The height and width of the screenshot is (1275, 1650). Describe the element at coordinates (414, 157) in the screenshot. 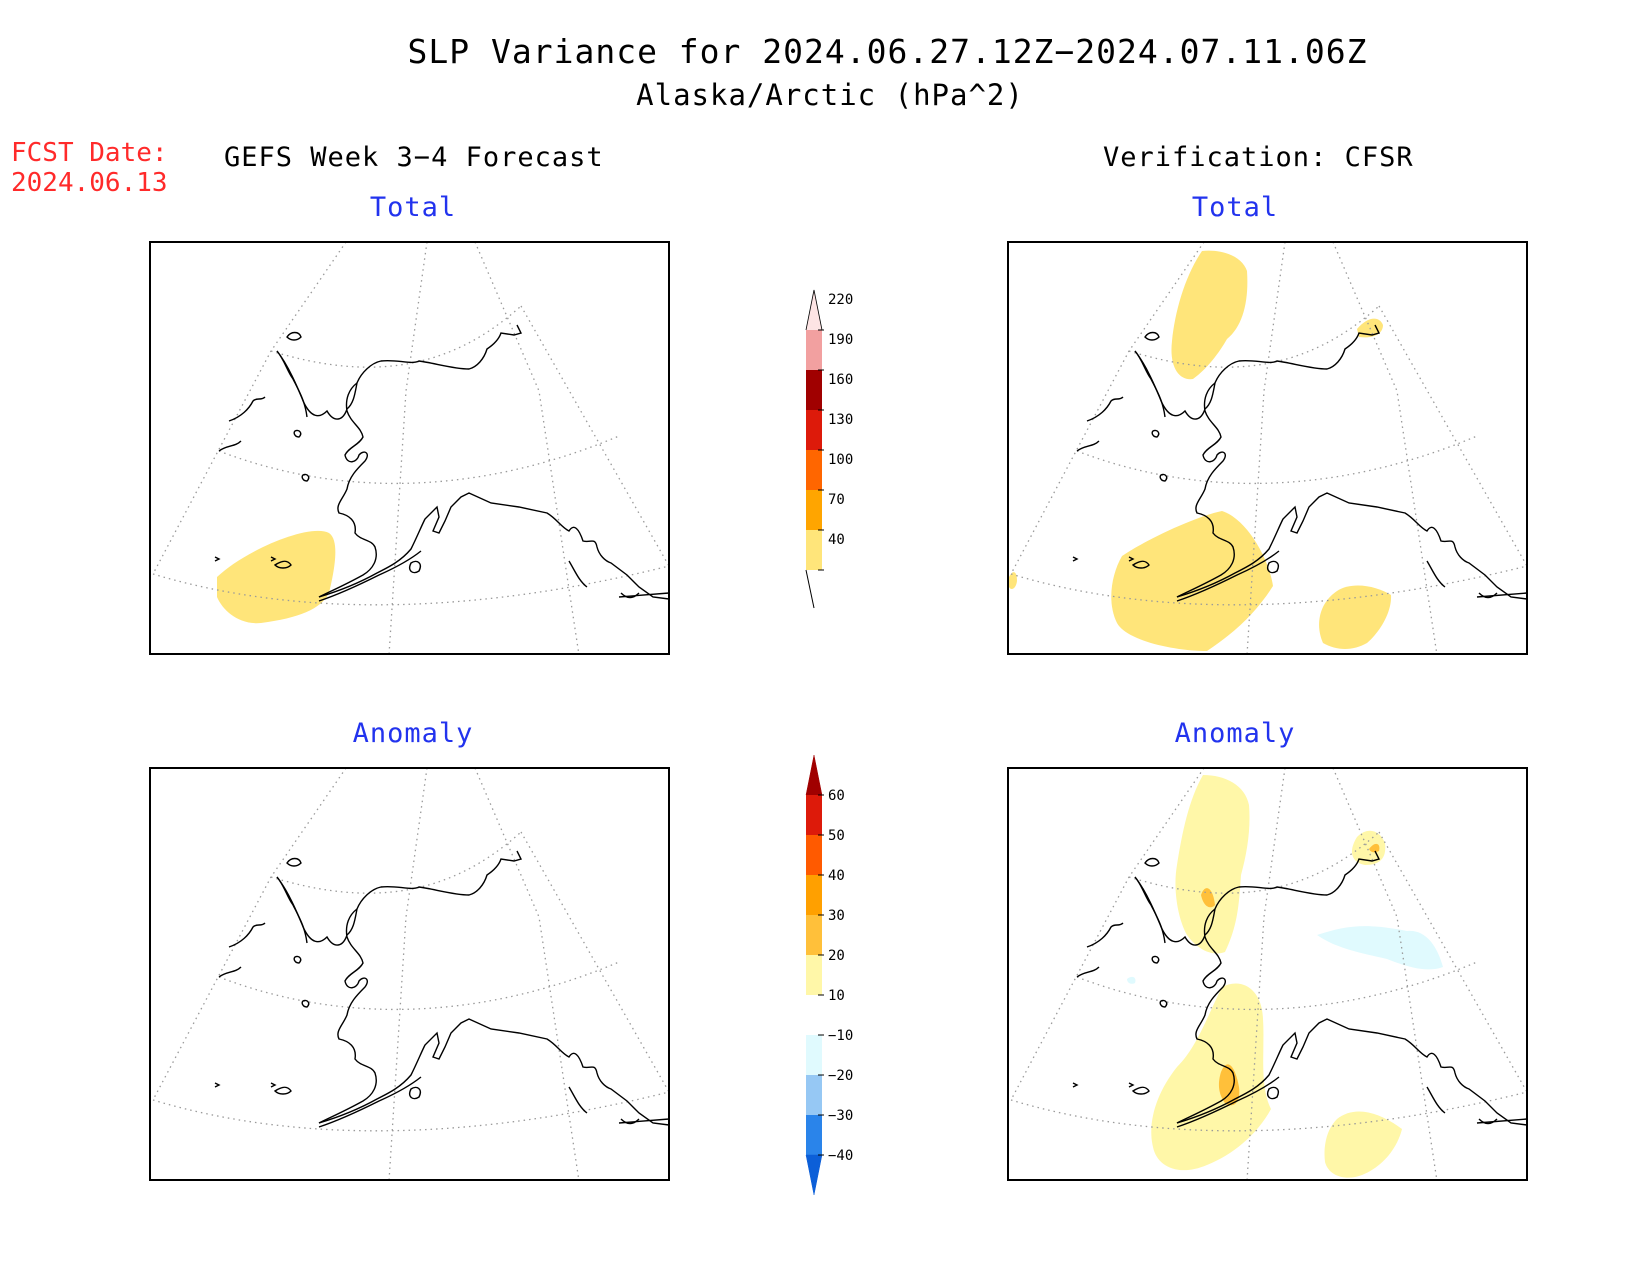

I see `left-column-heading: GEFS Week 3−4 Forecast` at that location.